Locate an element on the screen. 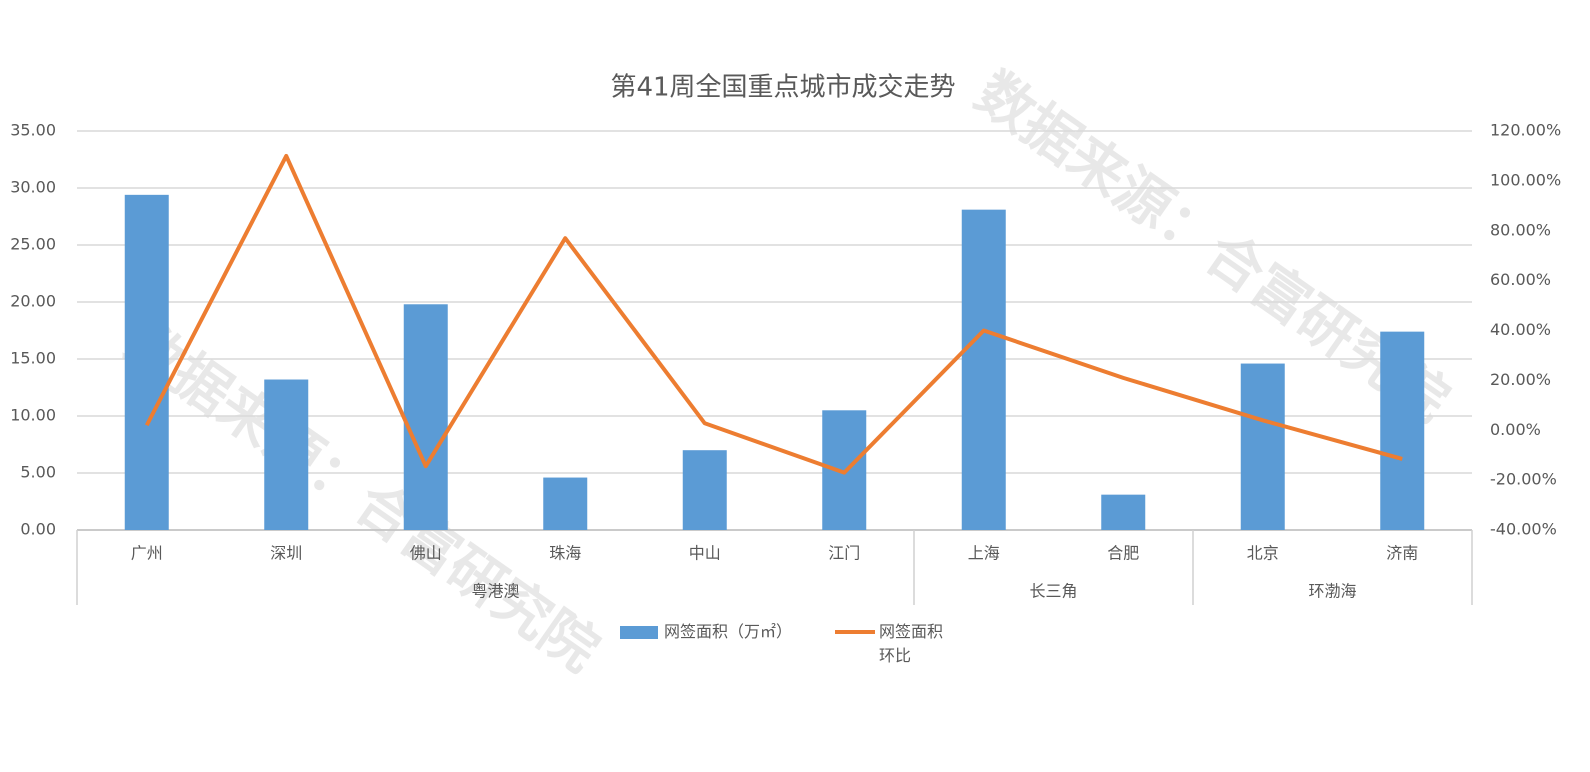 This screenshot has height=772, width=1590. y2-tick-label: -40.00% is located at coordinates (1523, 529).